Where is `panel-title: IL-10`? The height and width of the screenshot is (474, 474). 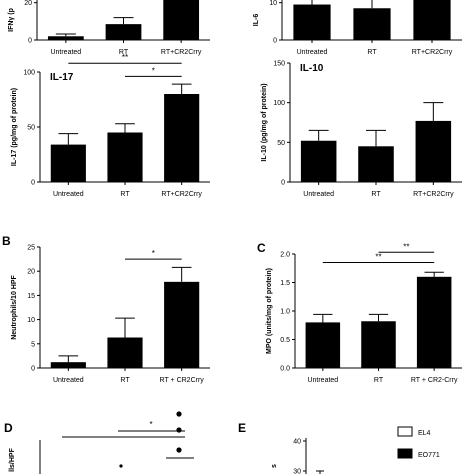 panel-title: IL-10 is located at coordinates (312, 68).